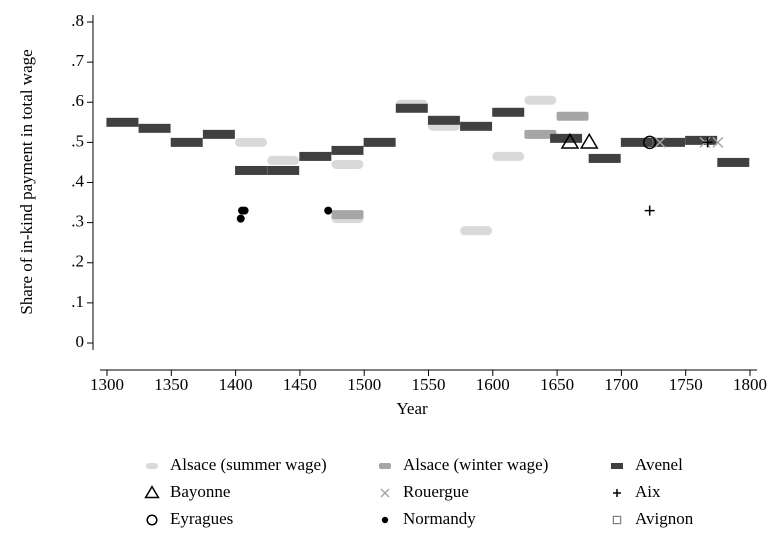 This screenshot has width=774, height=536. What do you see at coordinates (171, 384) in the screenshot?
I see `x-tick-label: 1350` at bounding box center [171, 384].